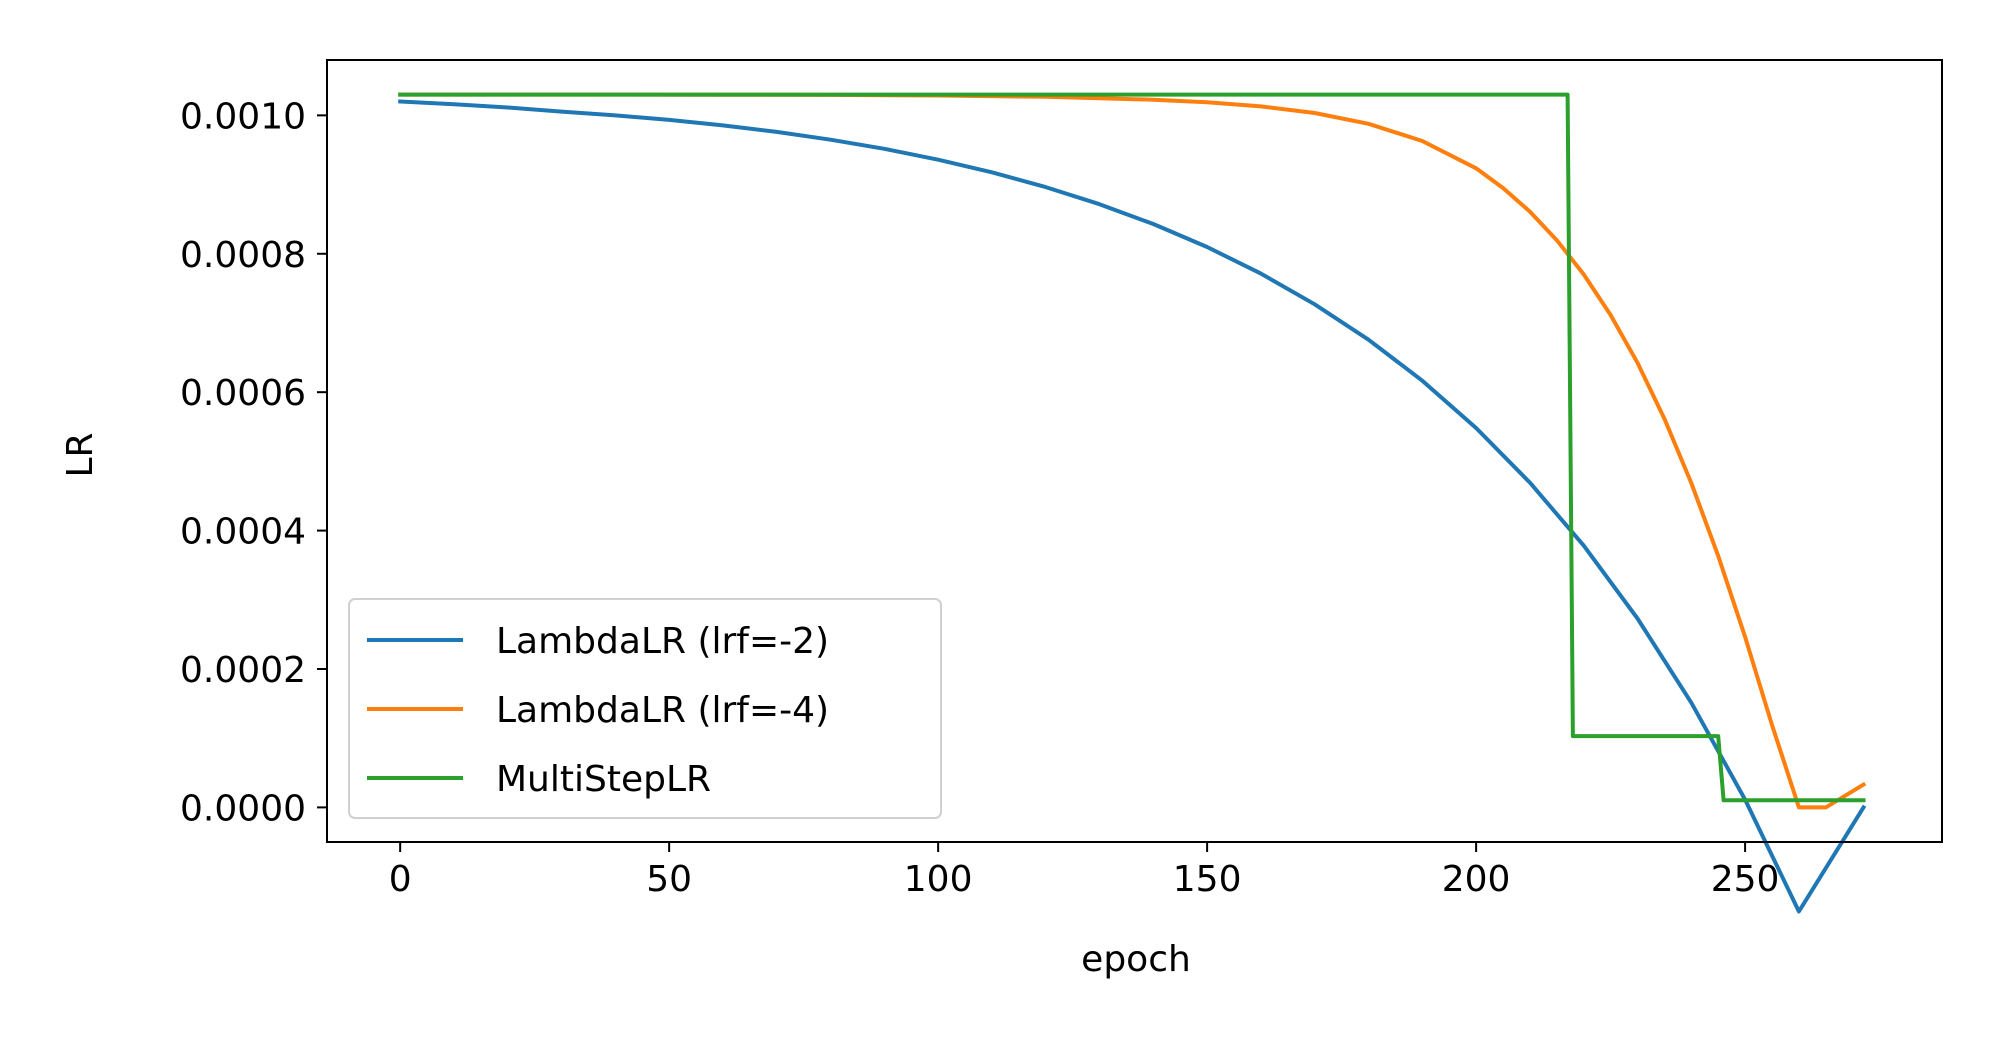 The width and height of the screenshot is (1995, 1042). What do you see at coordinates (243, 255) in the screenshot?
I see `y-tick-label-4: 0.0008` at bounding box center [243, 255].